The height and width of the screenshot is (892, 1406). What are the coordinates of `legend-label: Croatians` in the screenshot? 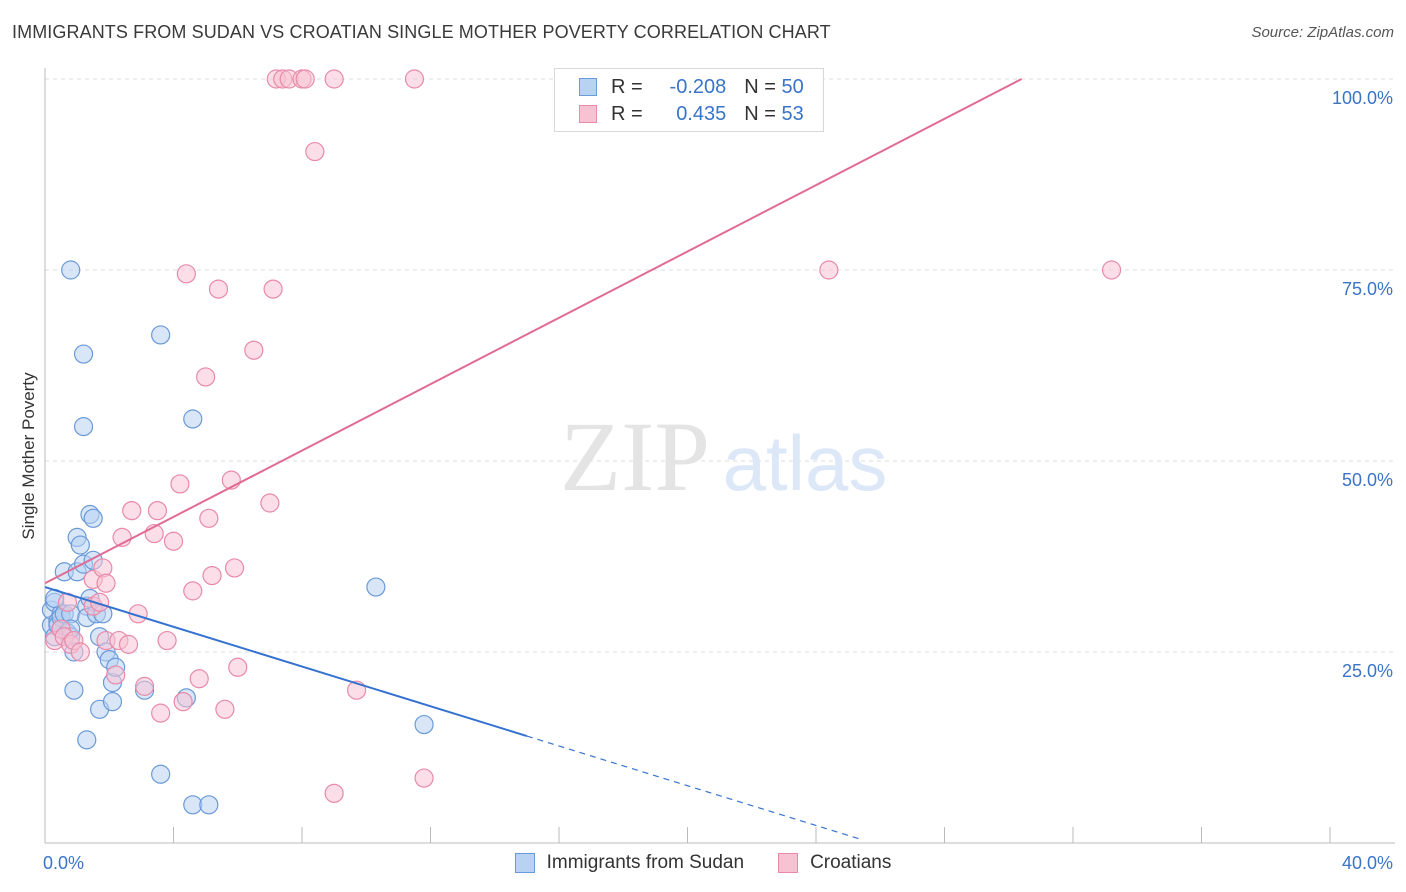 It's located at (851, 862).